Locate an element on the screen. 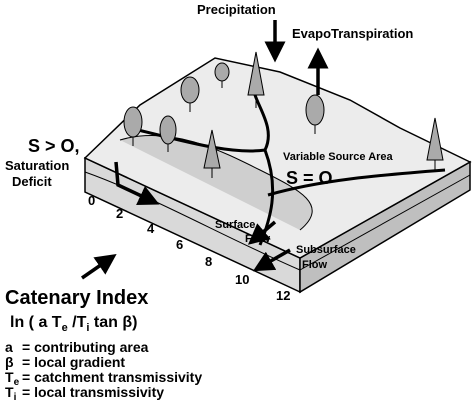  legend-entry: a = contributing area is located at coordinates (77, 347).